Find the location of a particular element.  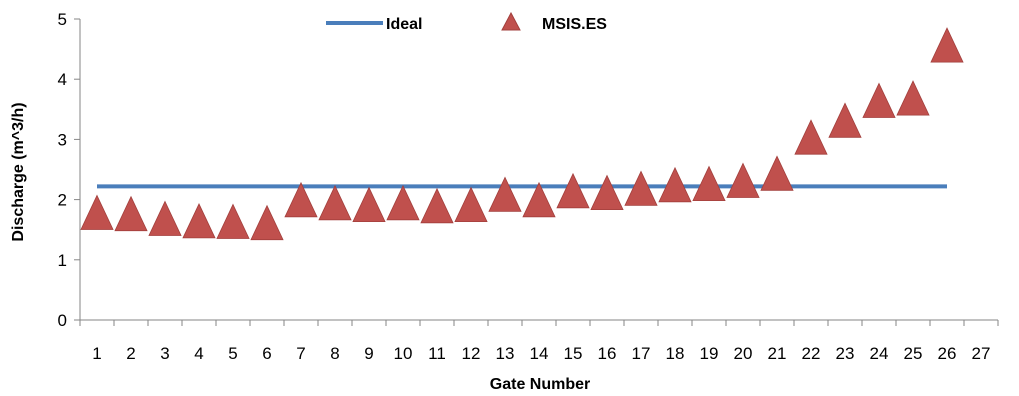

y-tick-label: 4 is located at coordinates (62, 79).